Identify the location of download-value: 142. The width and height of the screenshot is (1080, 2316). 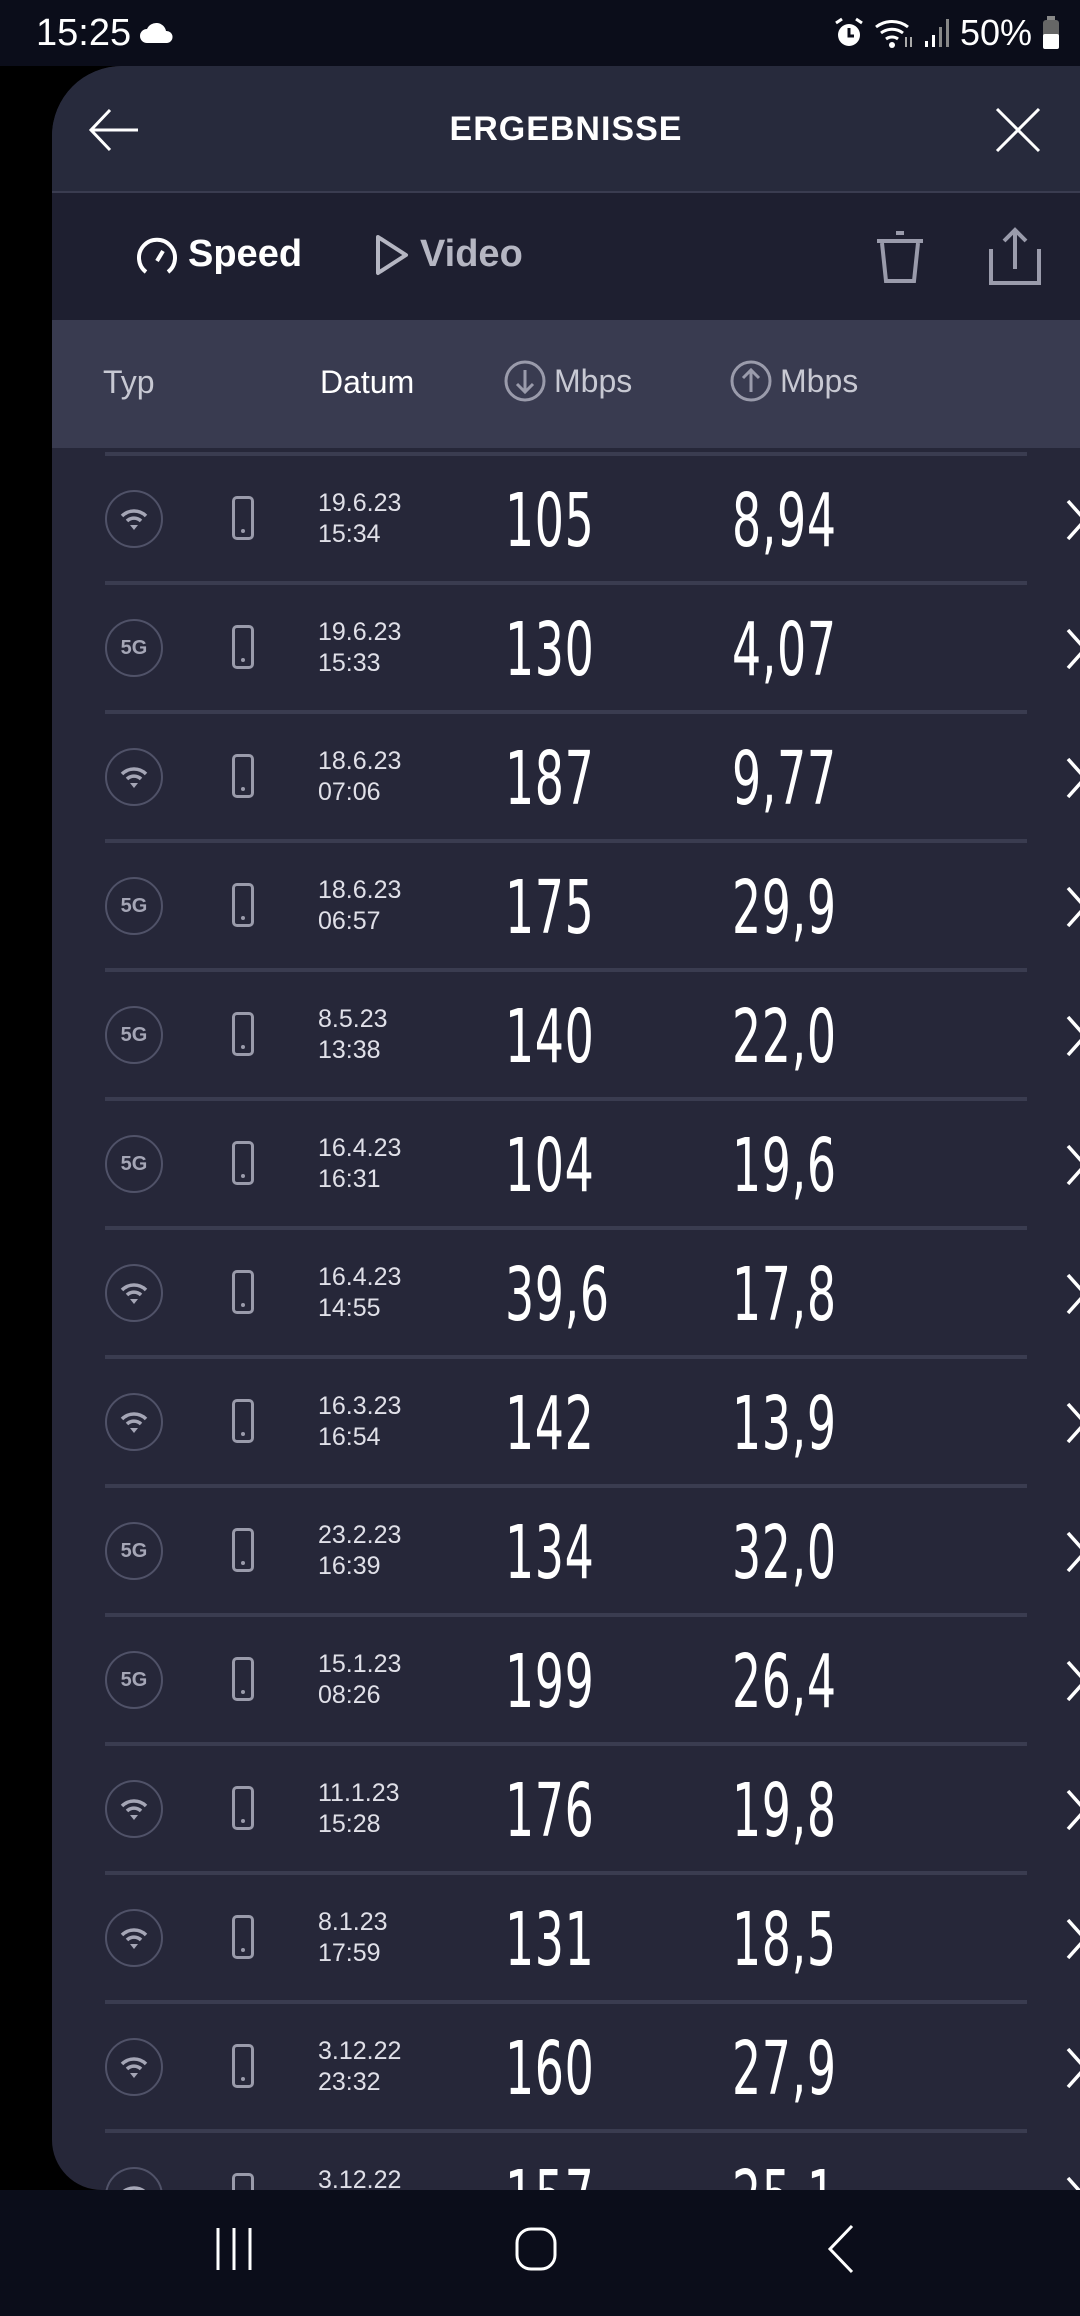
(550, 1424).